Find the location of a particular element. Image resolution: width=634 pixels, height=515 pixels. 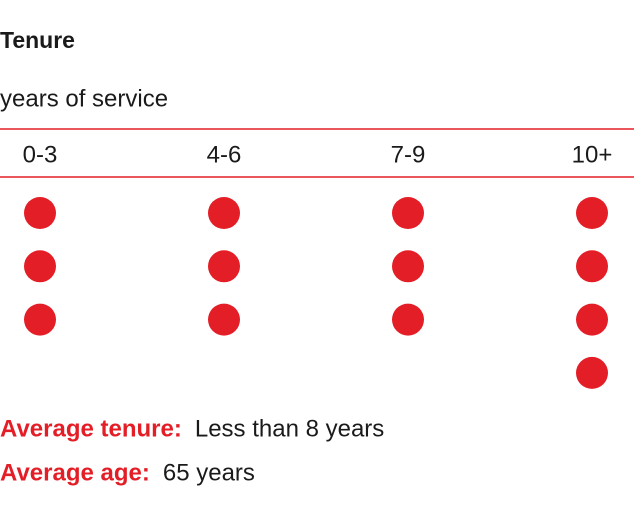

category-label: 0-3 is located at coordinates (40, 154).